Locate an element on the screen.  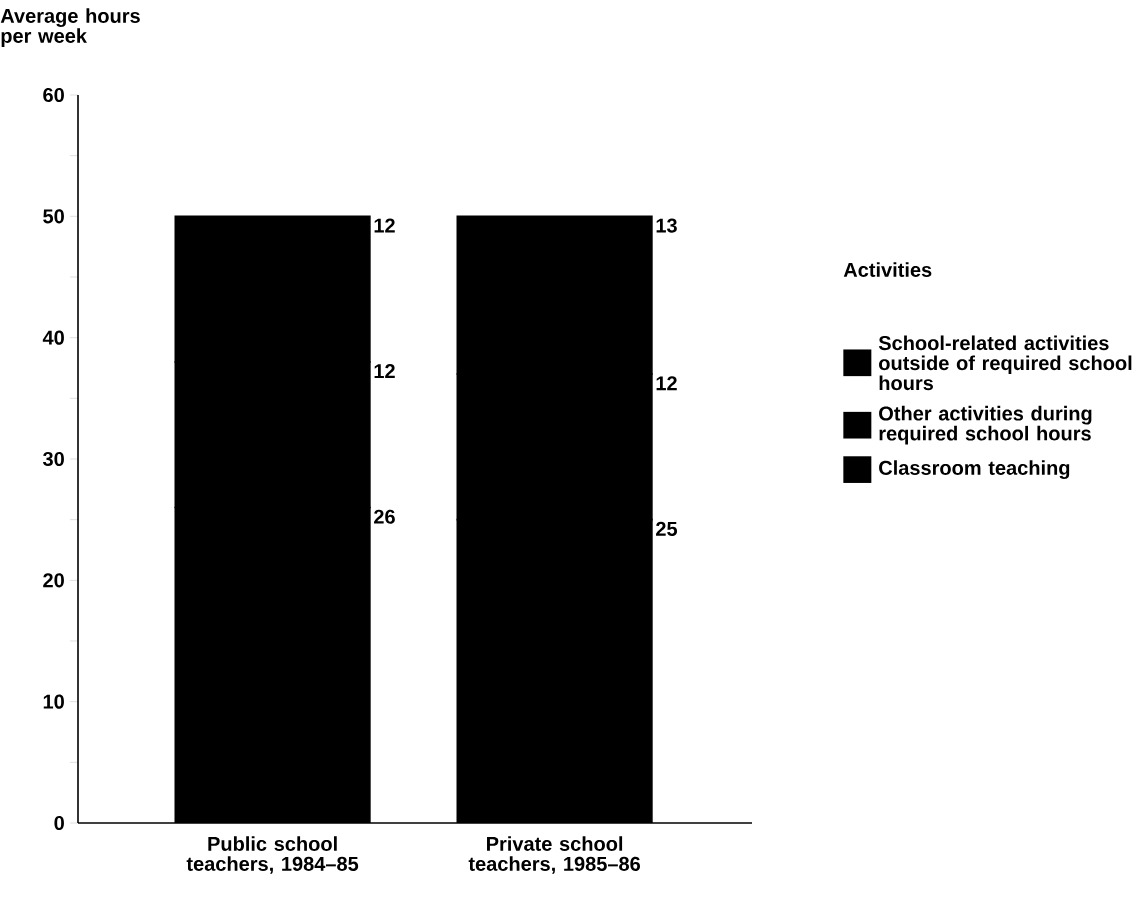
y-tick-label: 60 is located at coordinates (53, 95).